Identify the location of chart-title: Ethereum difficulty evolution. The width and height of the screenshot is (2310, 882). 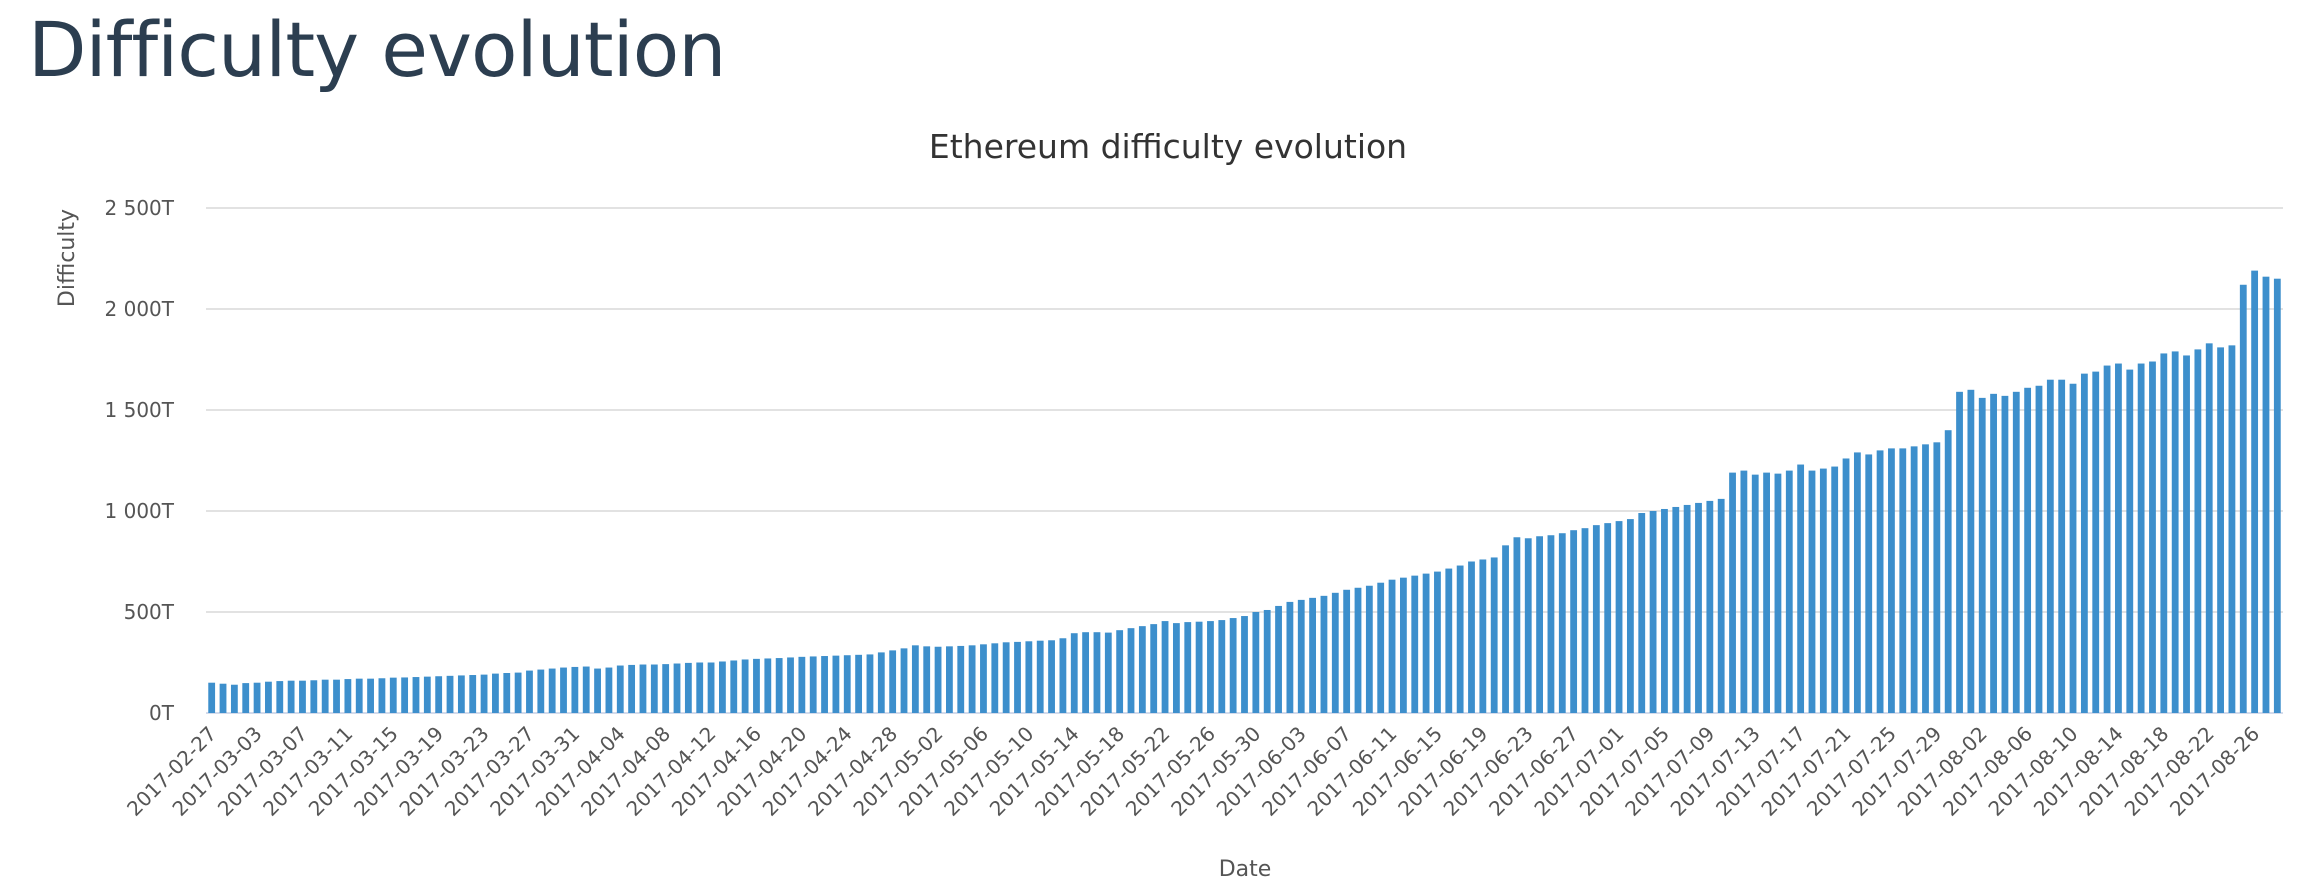
(1168, 146).